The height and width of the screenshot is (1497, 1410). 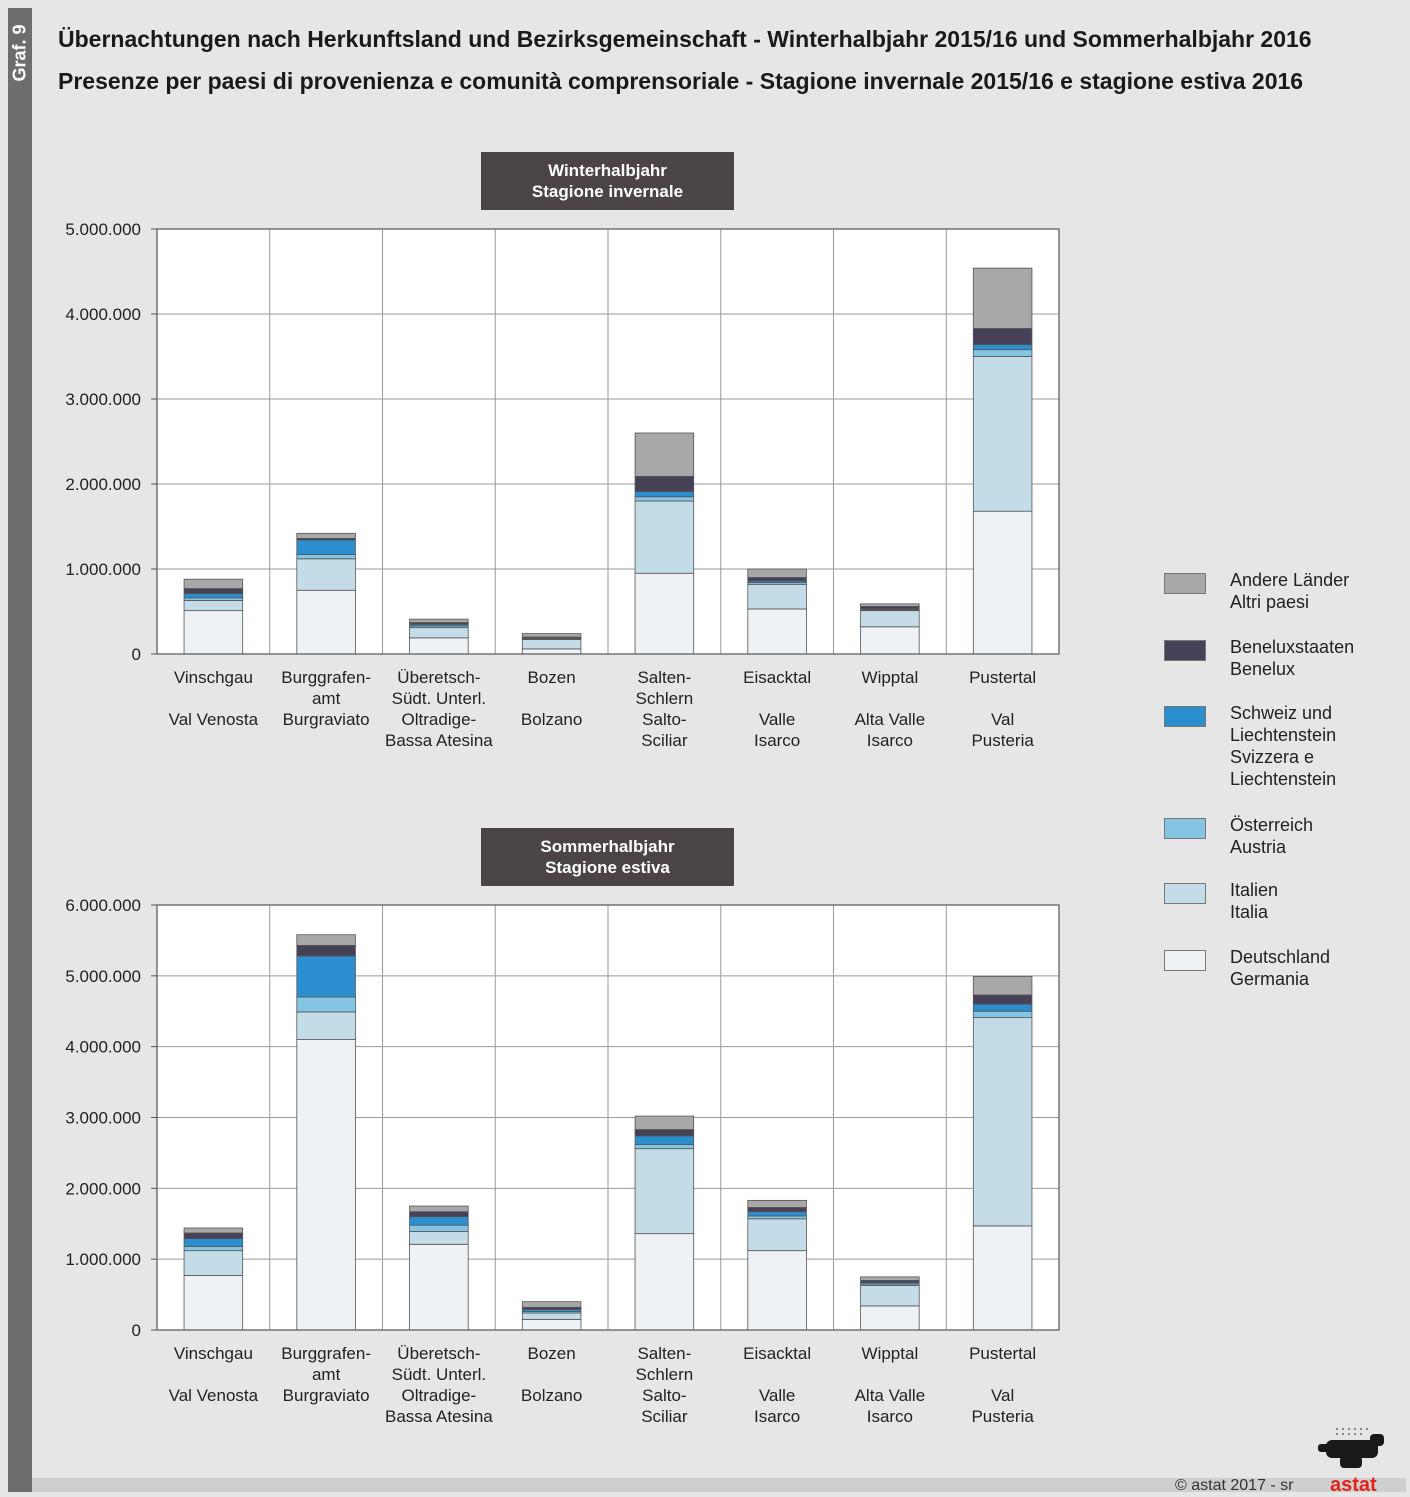 I want to click on x-tick-label: Oltradige-, so click(x=439, y=719).